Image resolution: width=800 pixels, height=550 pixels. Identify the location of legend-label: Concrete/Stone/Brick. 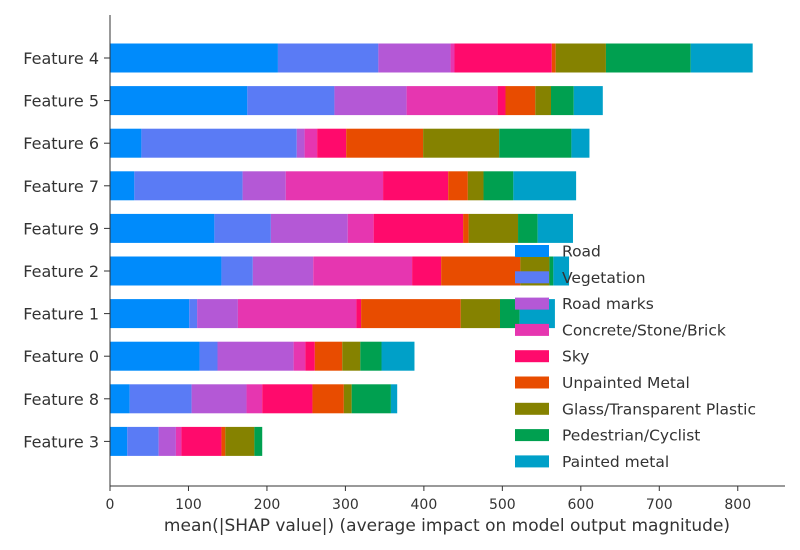
(644, 330).